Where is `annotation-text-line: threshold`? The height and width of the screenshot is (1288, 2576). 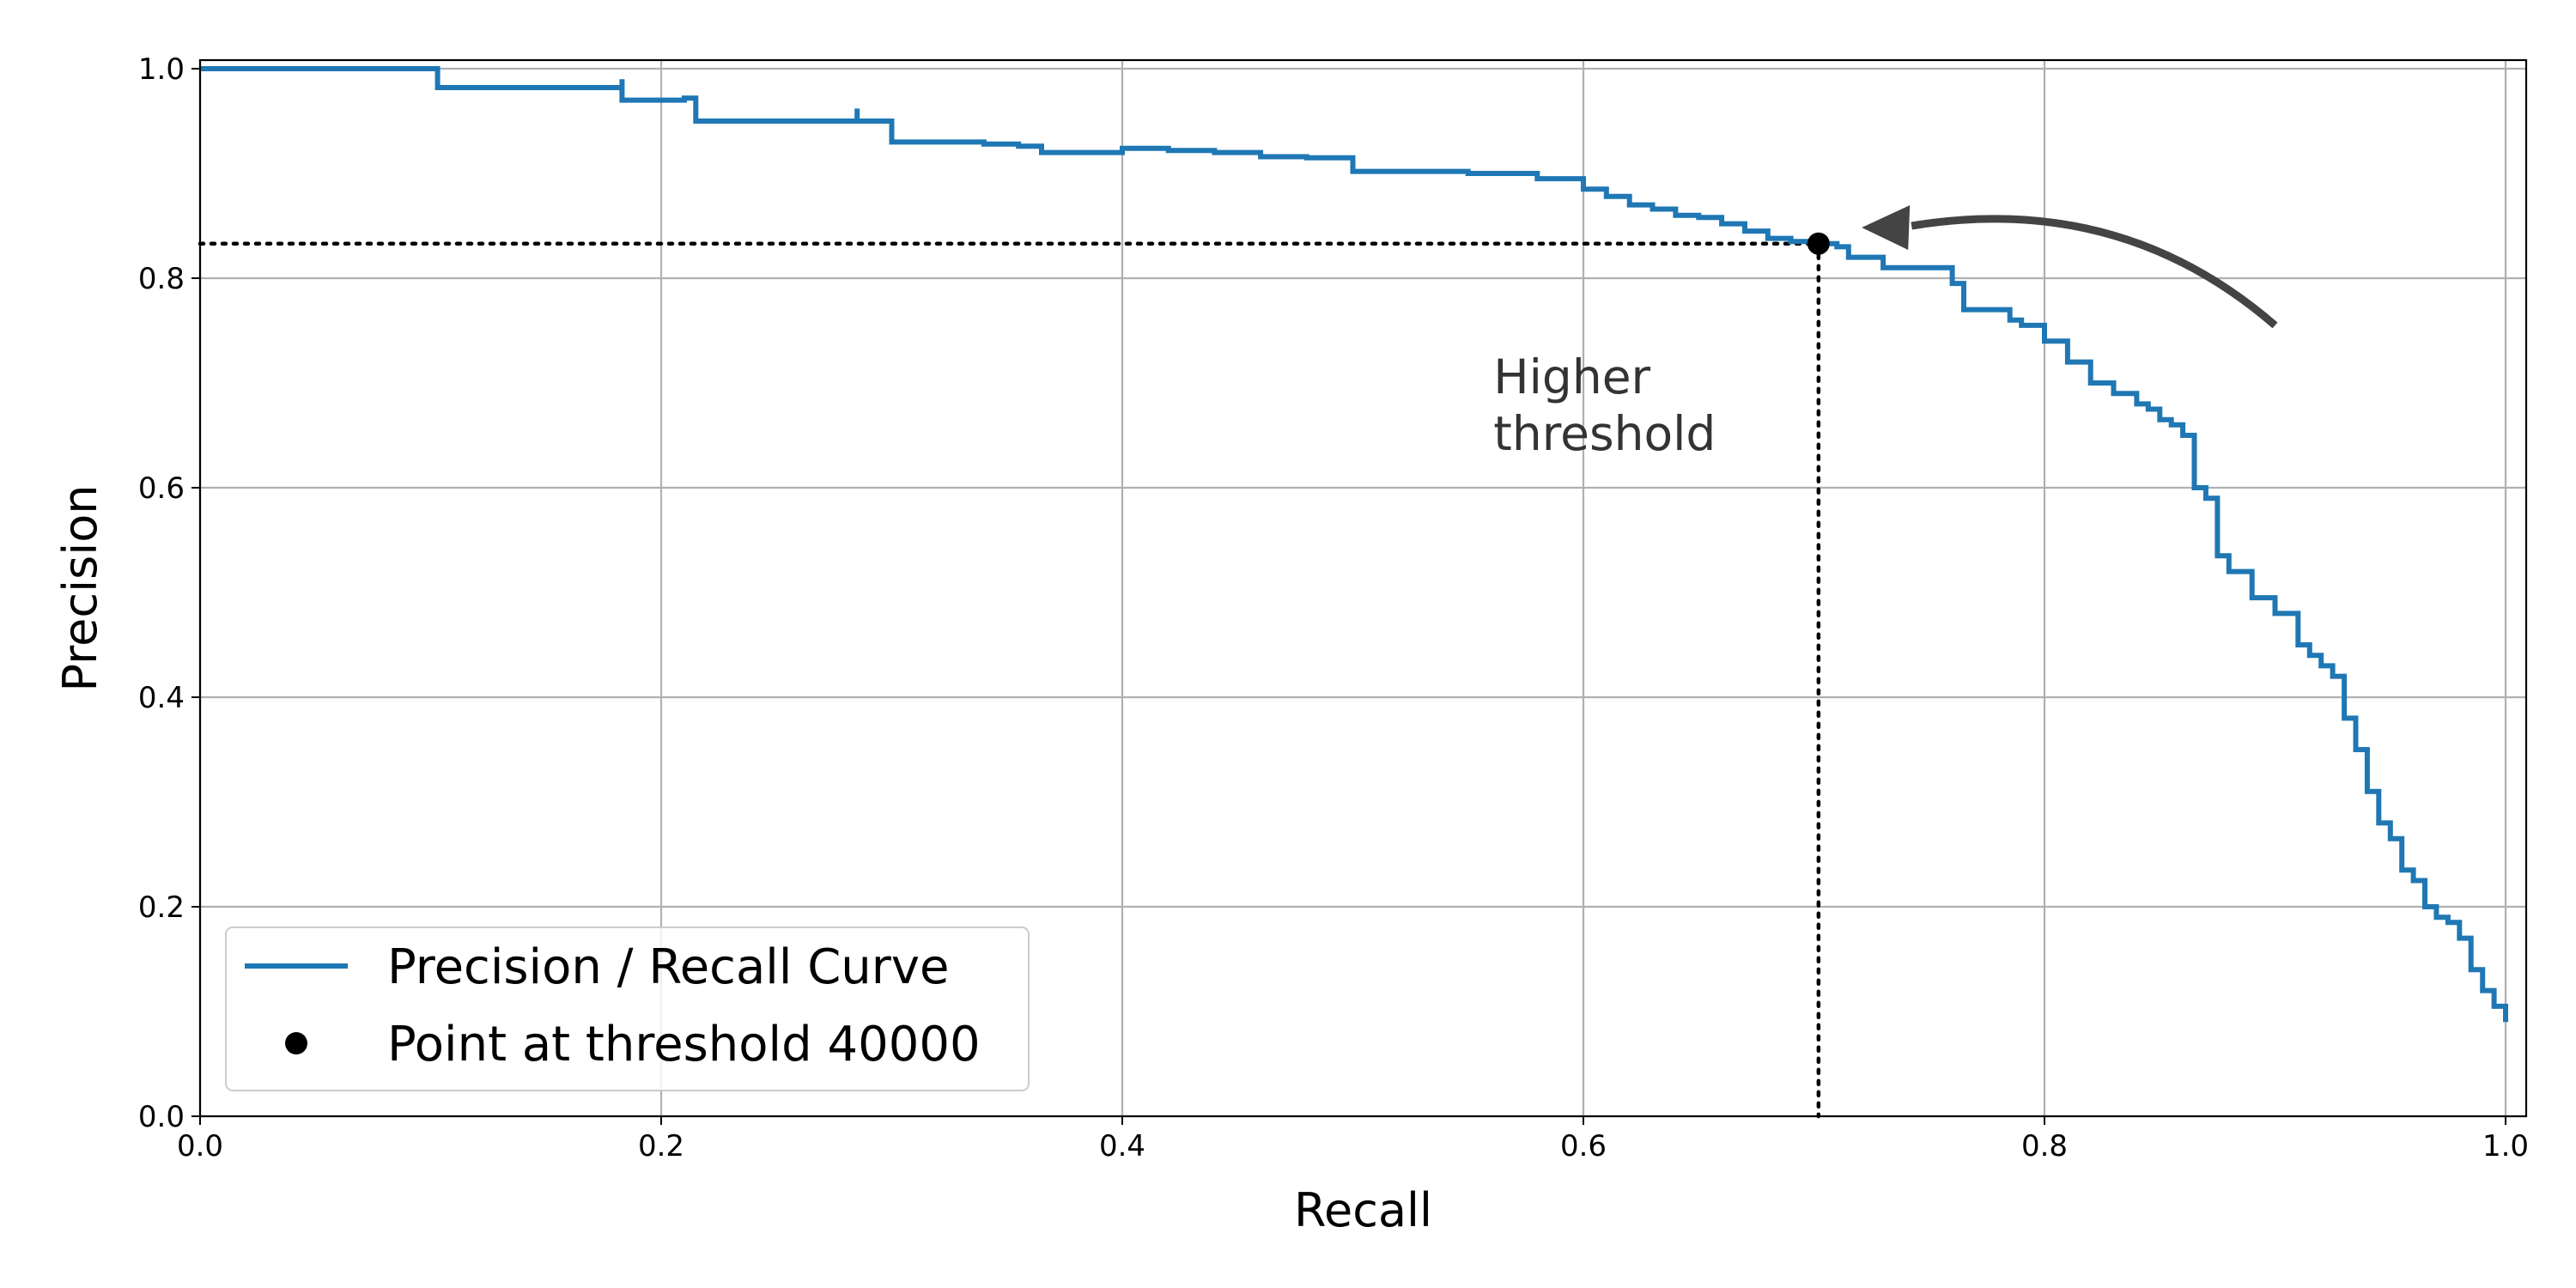
annotation-text-line: threshold is located at coordinates (1605, 433).